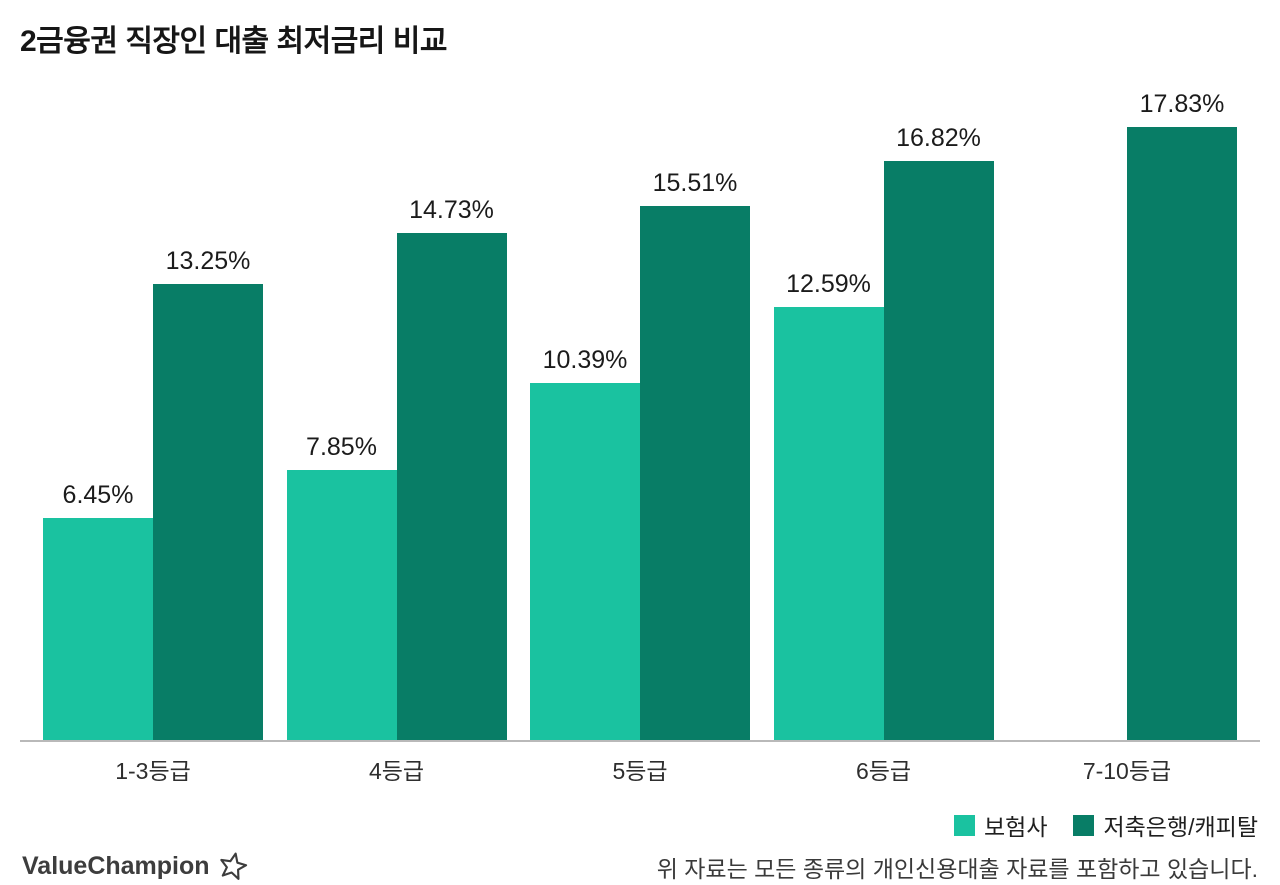  Describe the element at coordinates (938, 138) in the screenshot. I see `bar-value-label: 16.82%` at that location.